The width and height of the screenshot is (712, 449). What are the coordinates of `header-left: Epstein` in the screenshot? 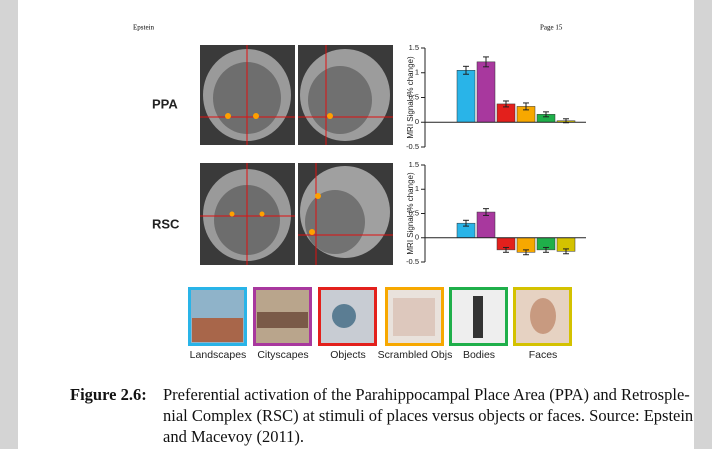 It's located at (143, 28).